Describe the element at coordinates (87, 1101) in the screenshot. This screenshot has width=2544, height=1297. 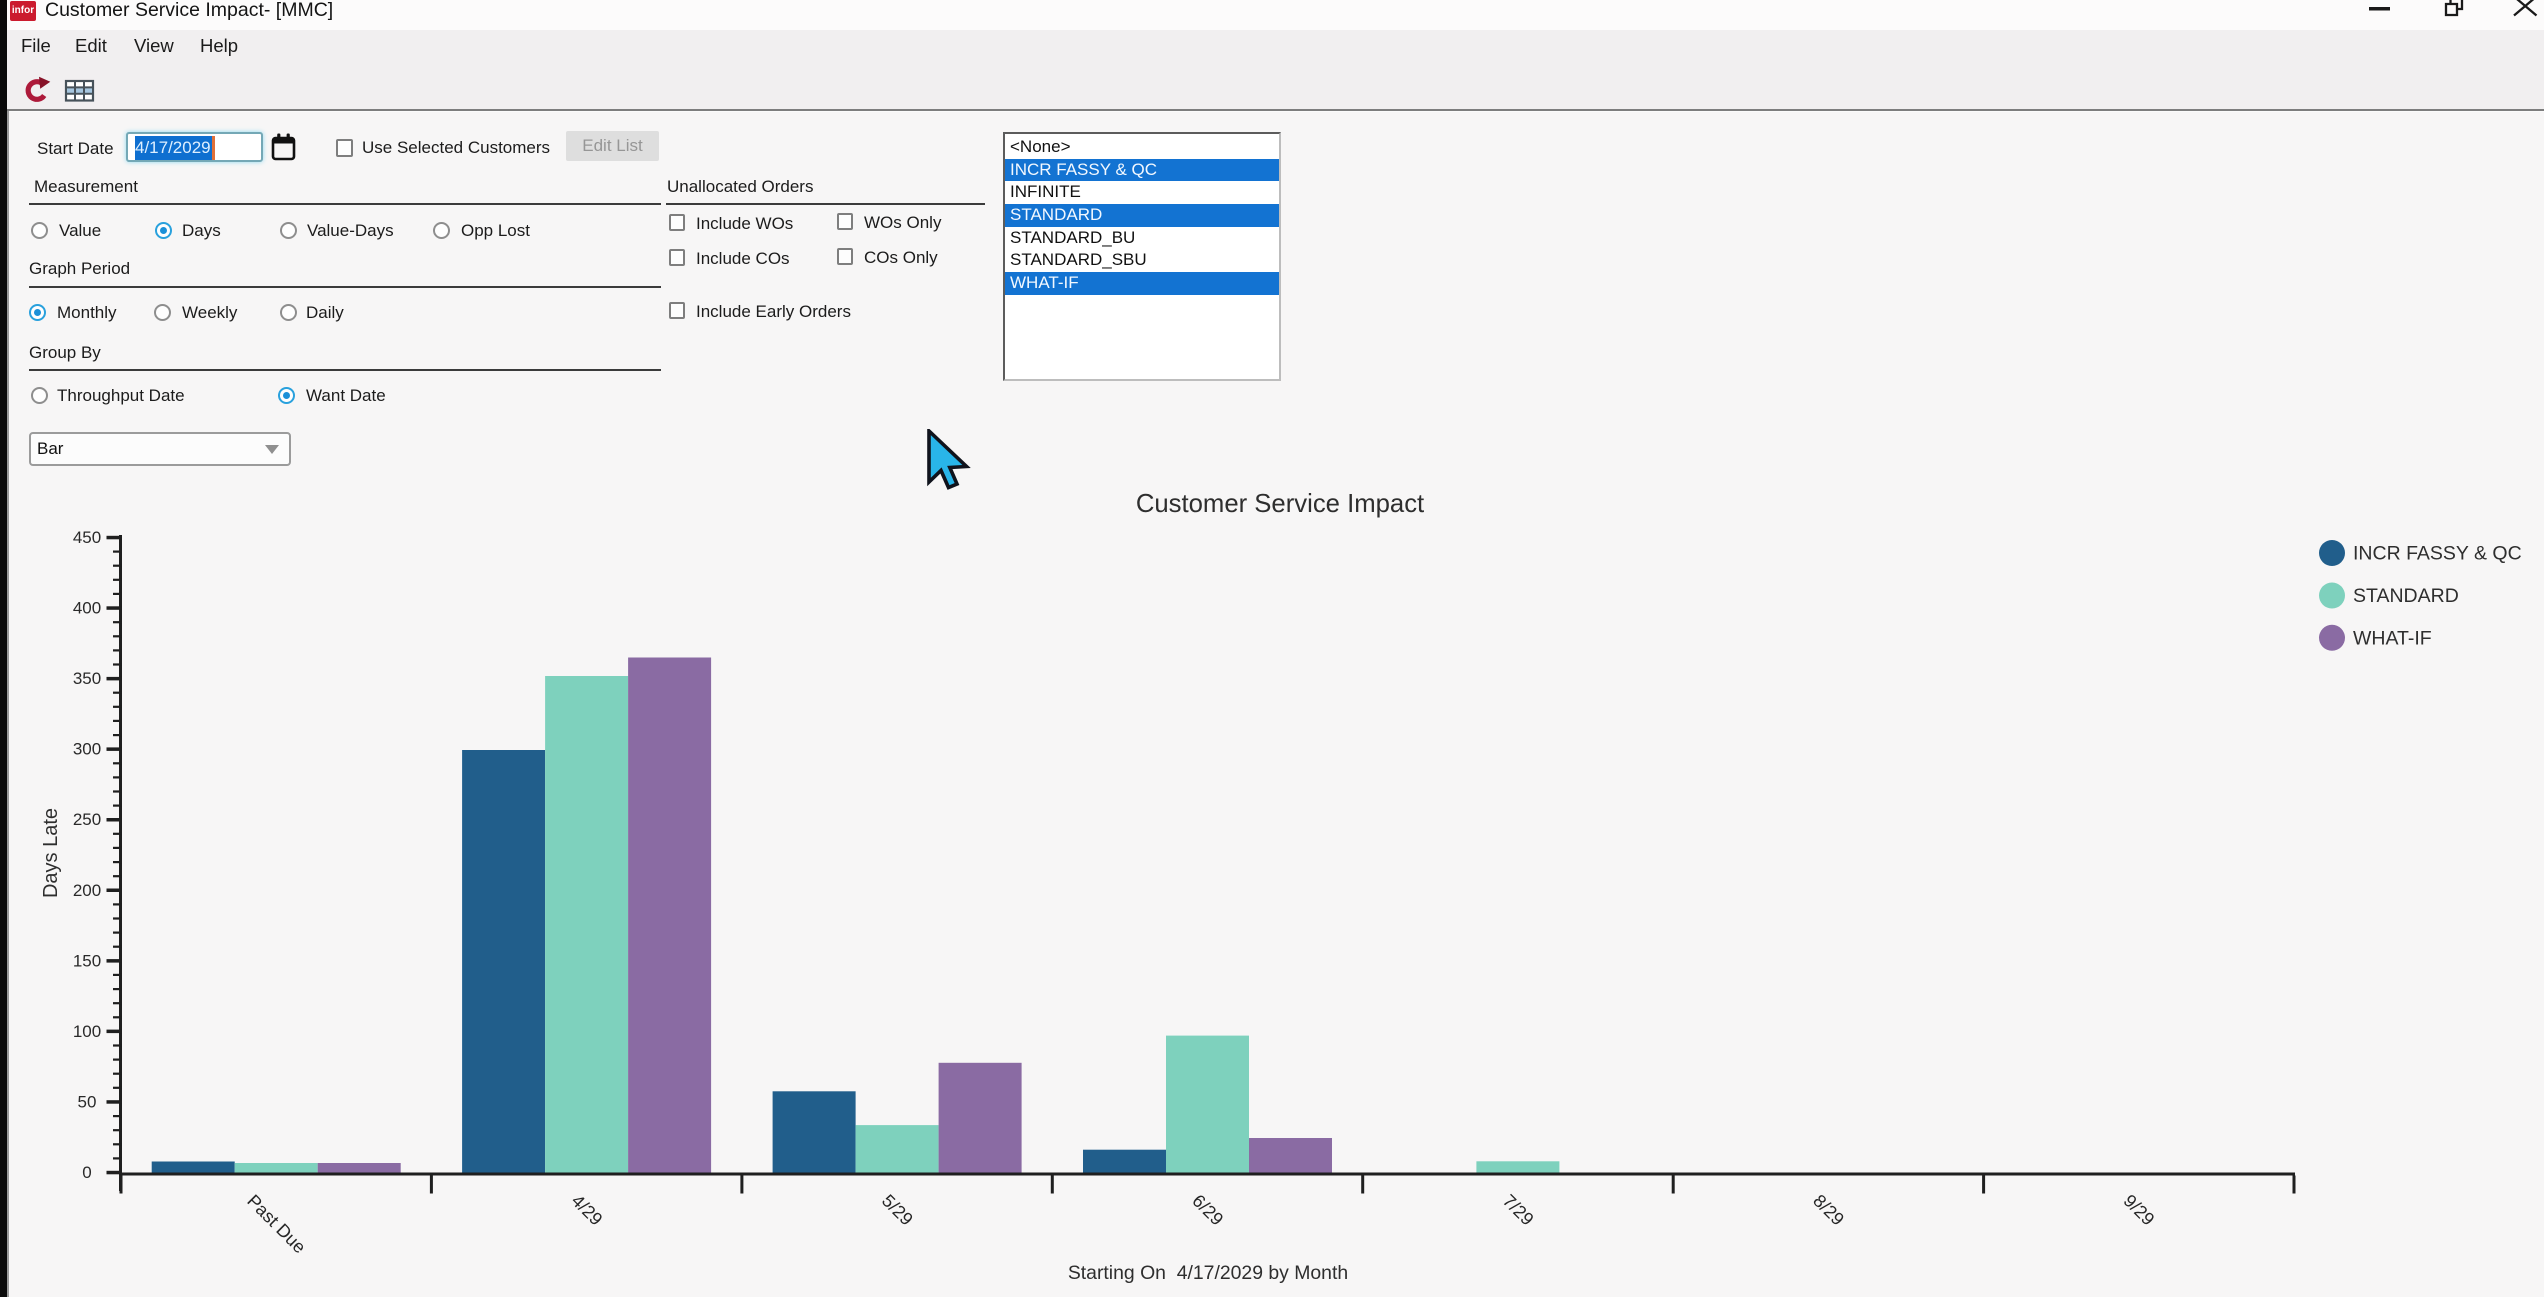
I see `svg-text: 50` at that location.